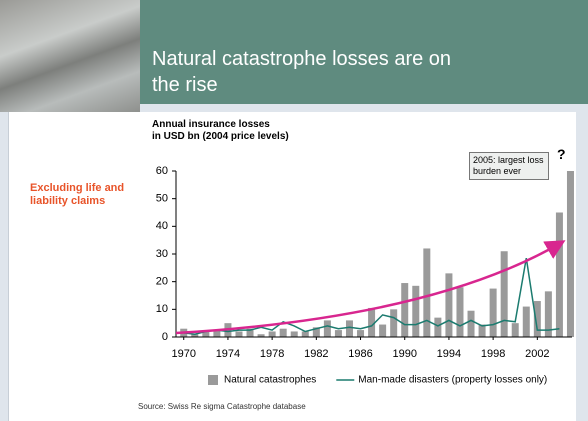  Describe the element at coordinates (162, 171) in the screenshot. I see `y-tick-label: 60` at that location.